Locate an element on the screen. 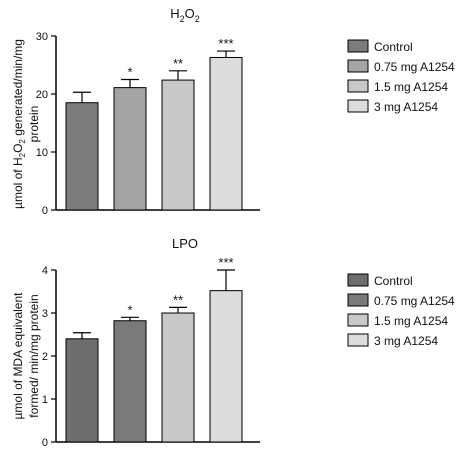  y-tick-label: 3 is located at coordinates (45, 314).